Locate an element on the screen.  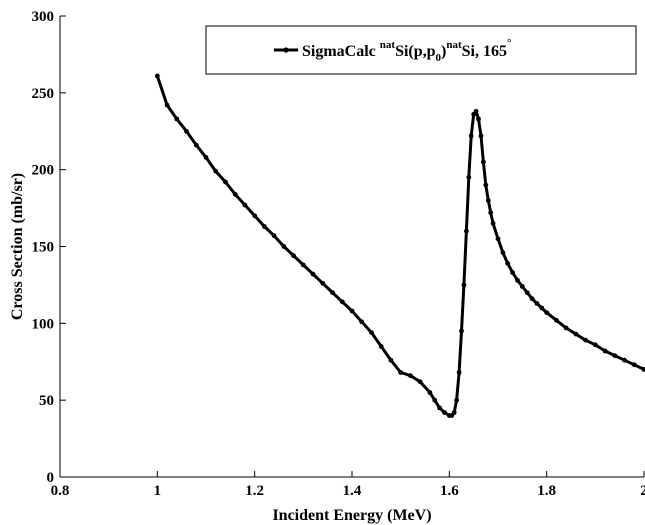
x-axis-title: Incident Energy (MeV) is located at coordinates (351, 515).